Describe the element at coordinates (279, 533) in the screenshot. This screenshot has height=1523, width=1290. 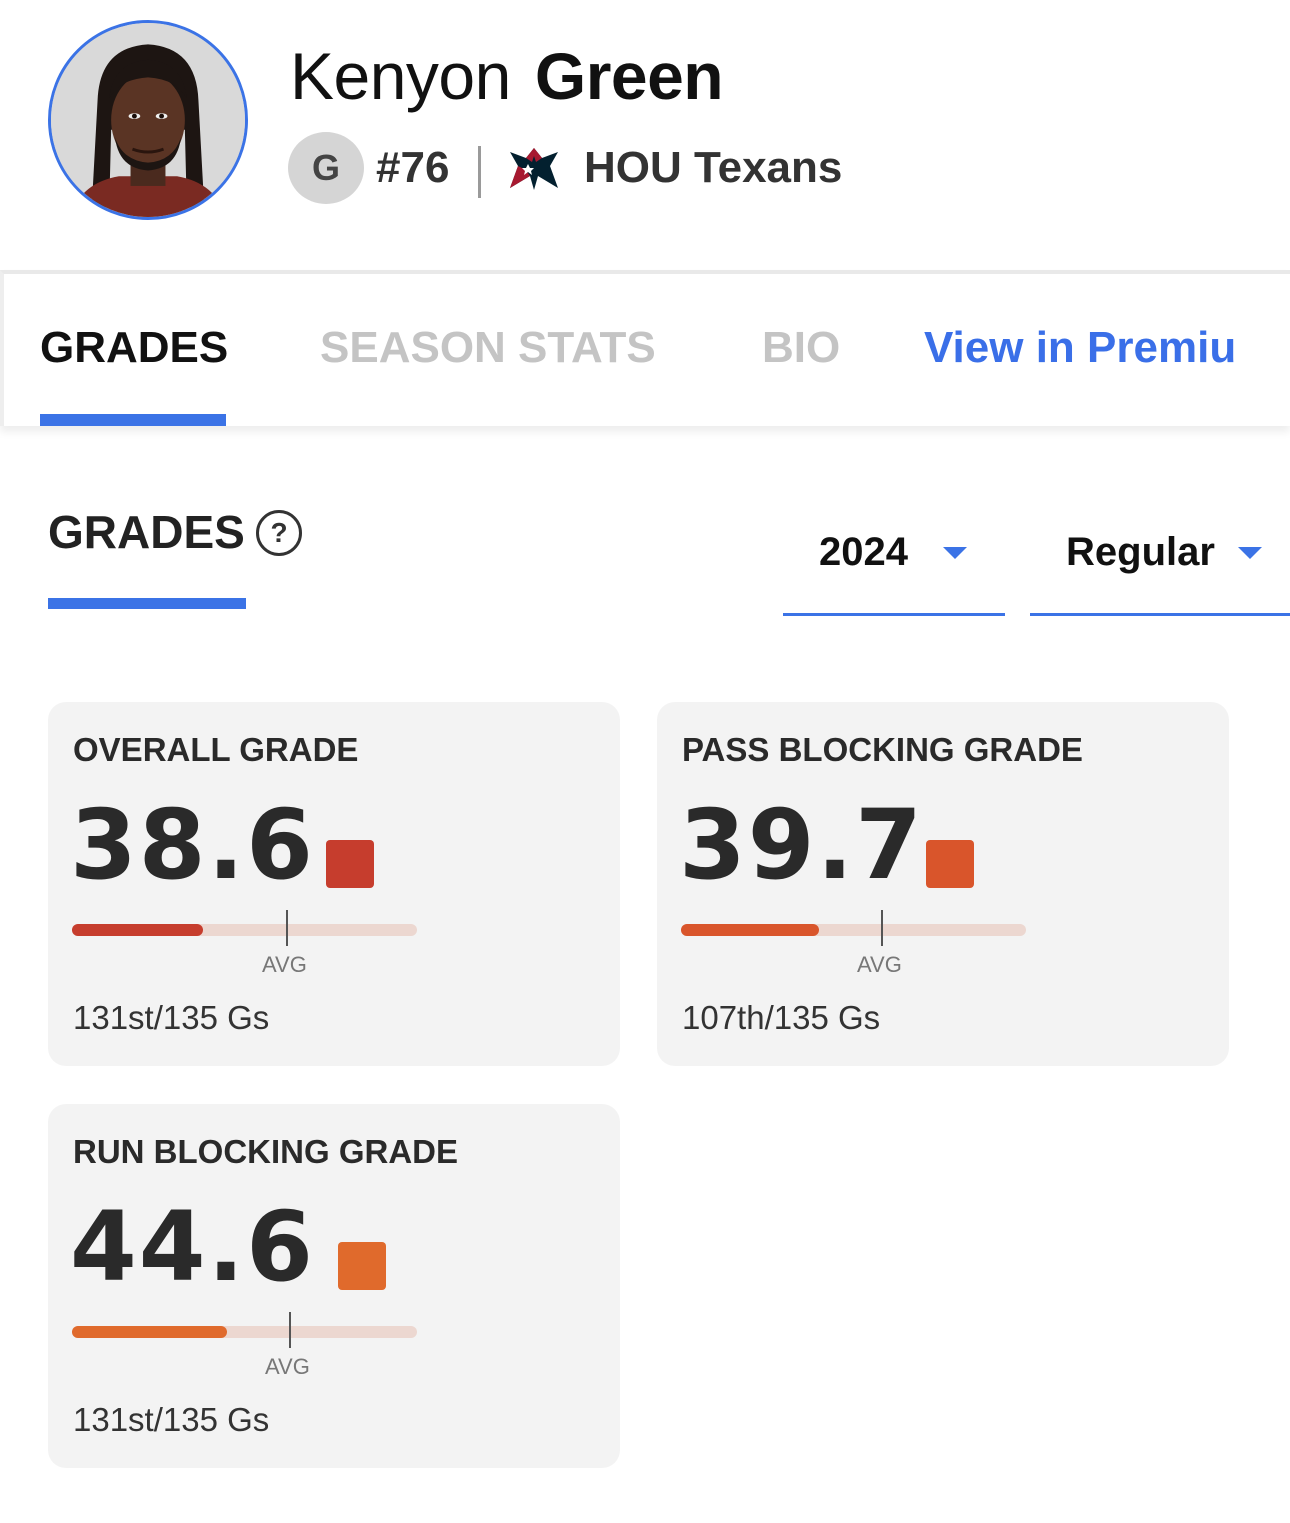
I see `help-icon: ?` at that location.